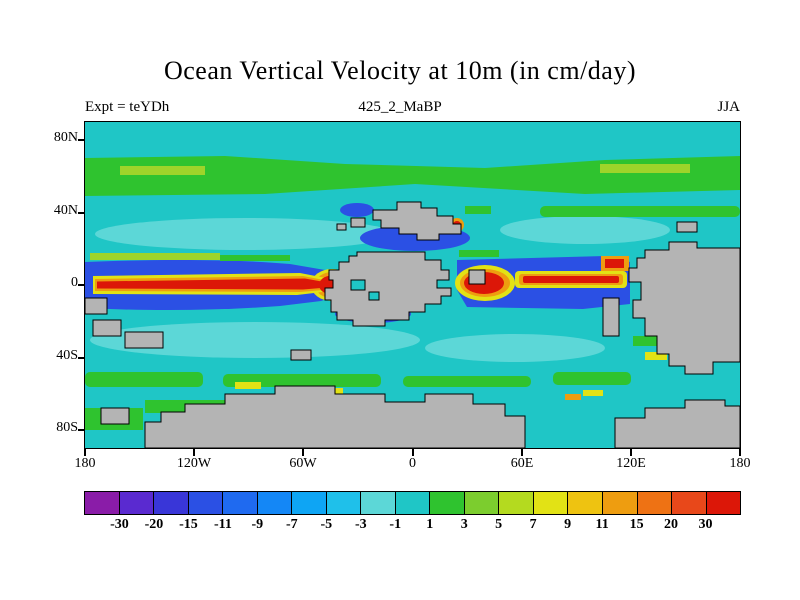 The width and height of the screenshot is (800, 600). What do you see at coordinates (326, 524) in the screenshot?
I see `colorbar-tick-label: -5` at bounding box center [326, 524].